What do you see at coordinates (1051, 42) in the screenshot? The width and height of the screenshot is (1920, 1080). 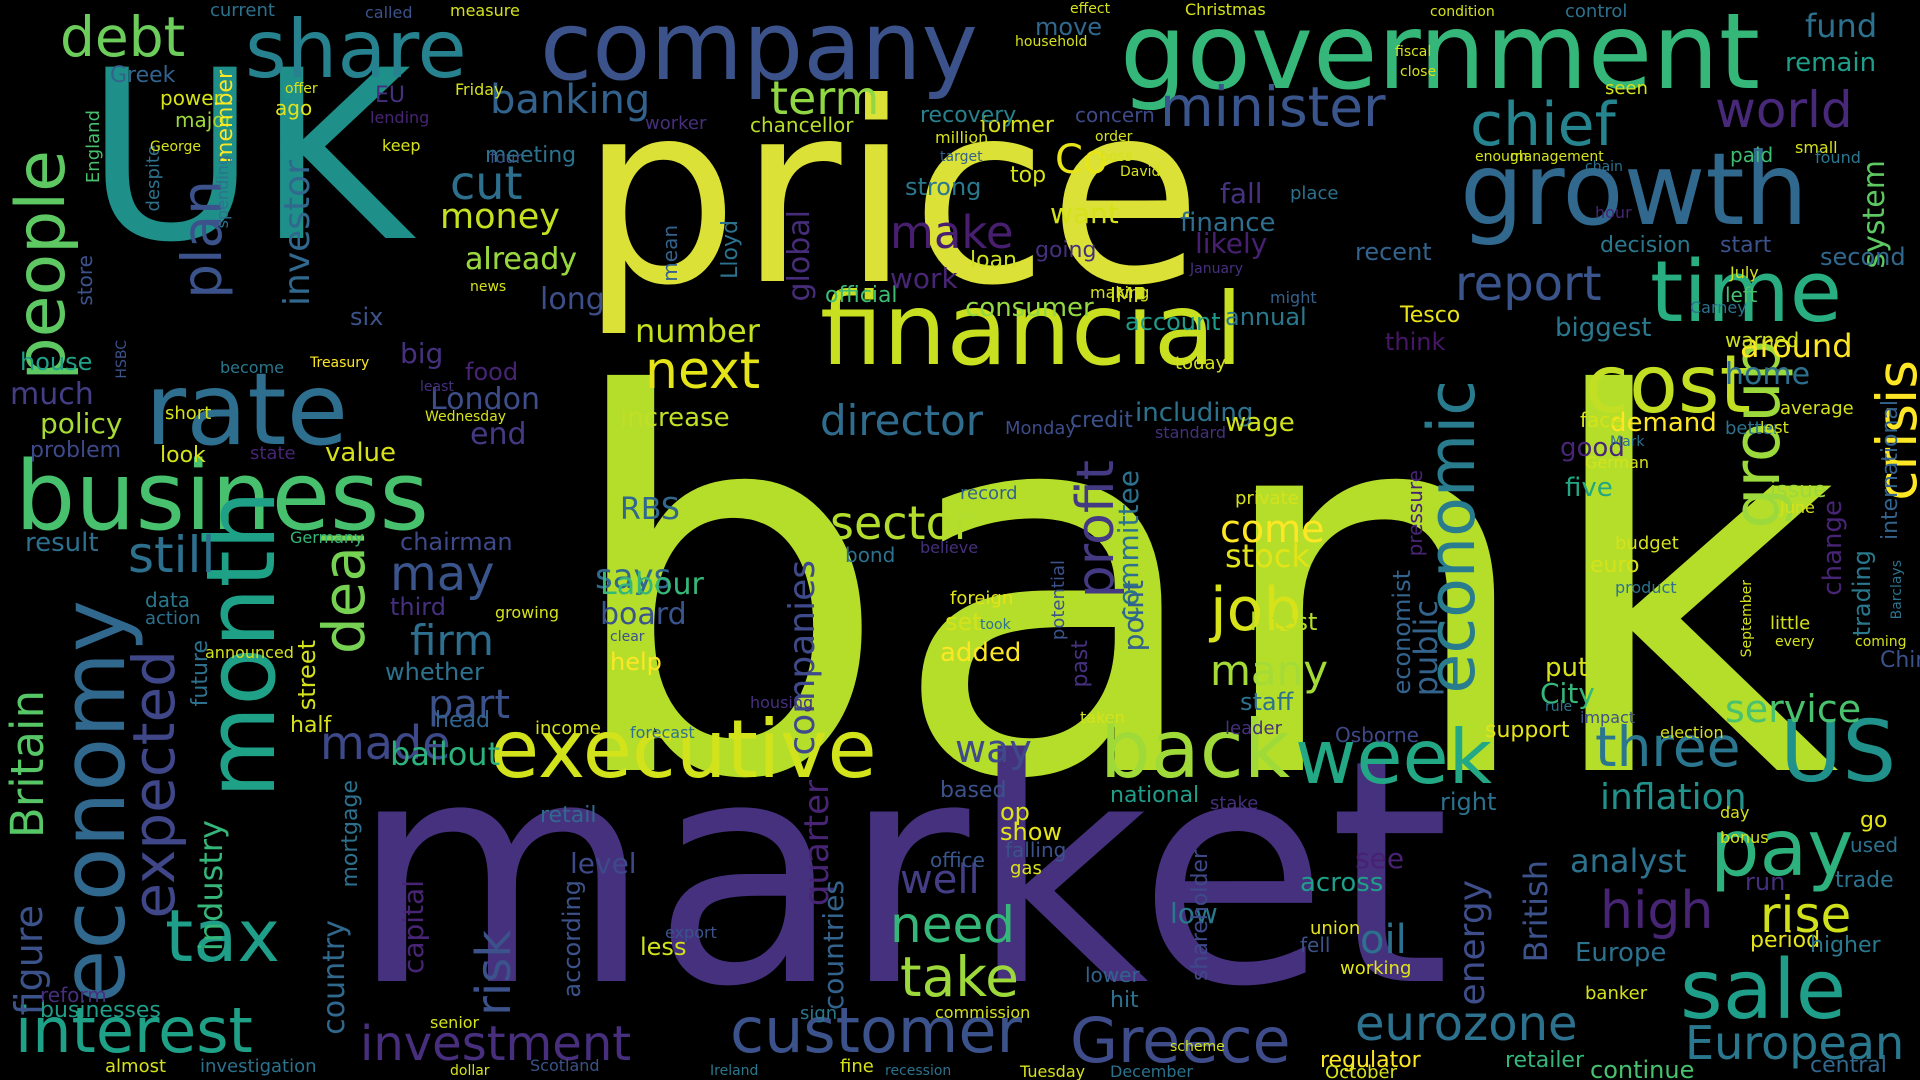 I see `word-household-311: household` at bounding box center [1051, 42].